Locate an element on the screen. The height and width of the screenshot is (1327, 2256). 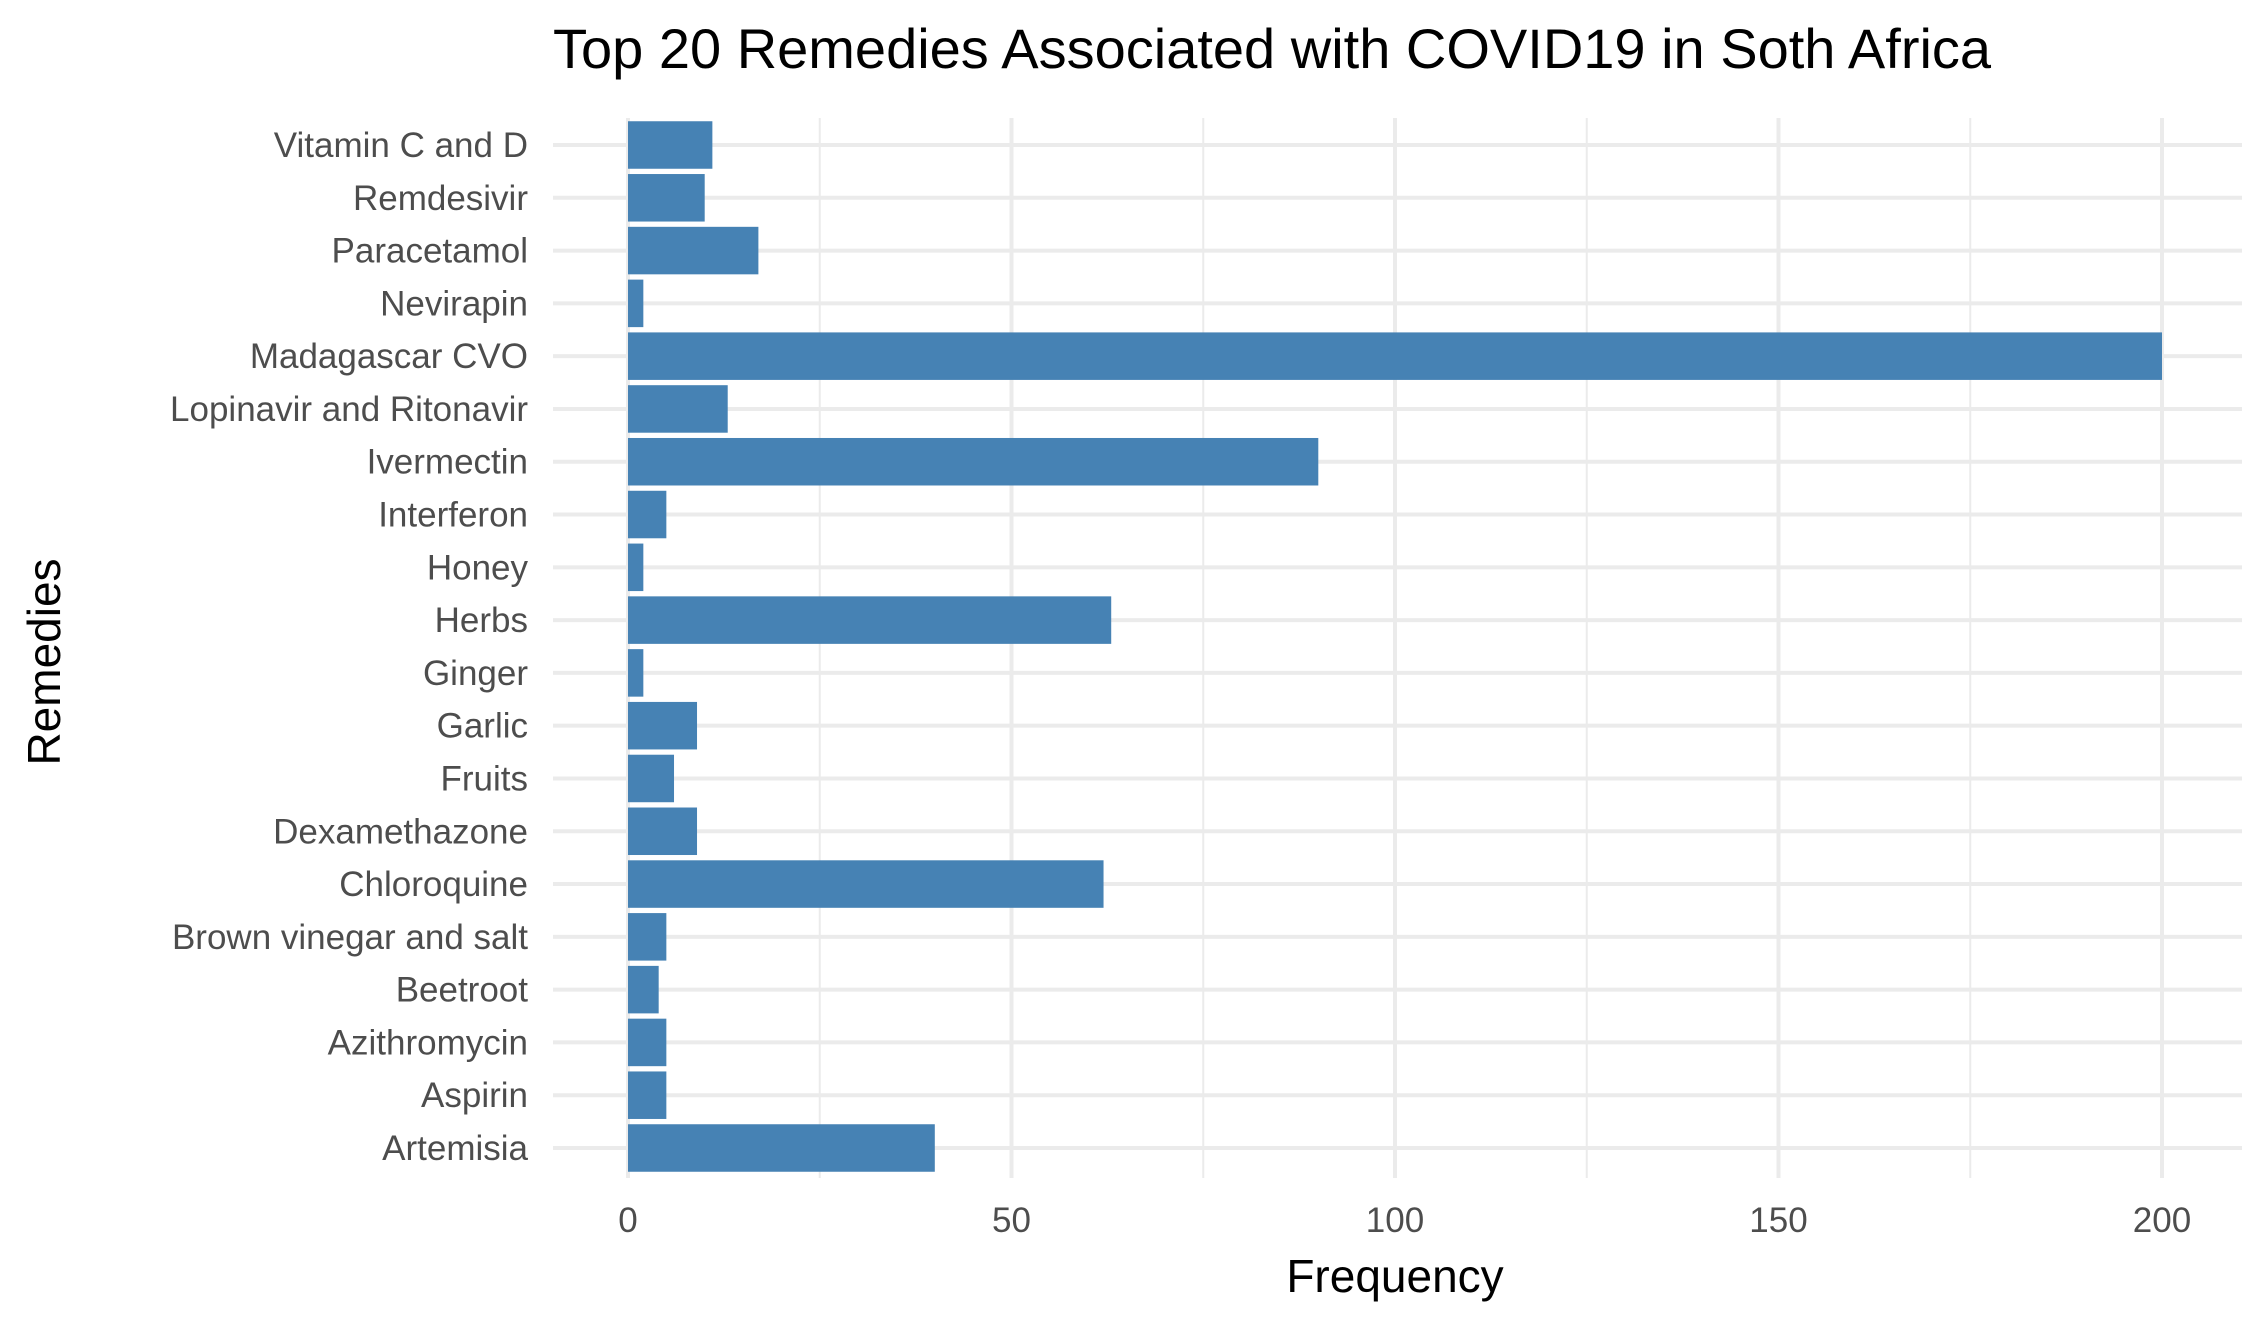
y-tick-label: Artemisia is located at coordinates (455, 1148).